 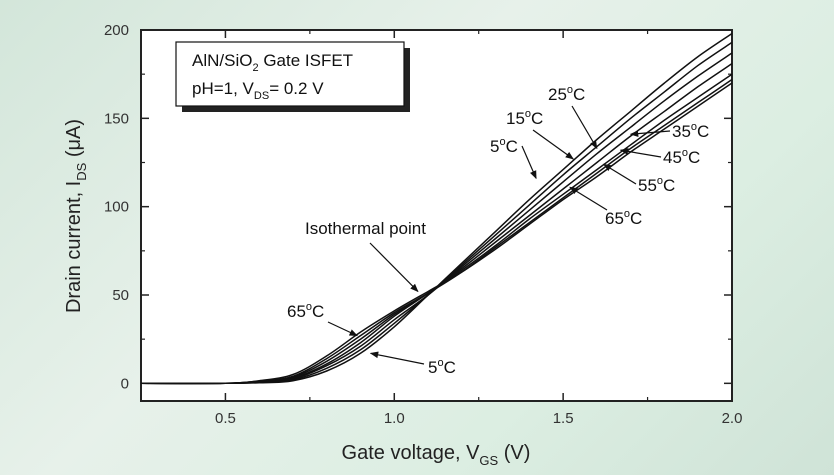 I want to click on x-tick-label: 1.5, so click(x=563, y=418).